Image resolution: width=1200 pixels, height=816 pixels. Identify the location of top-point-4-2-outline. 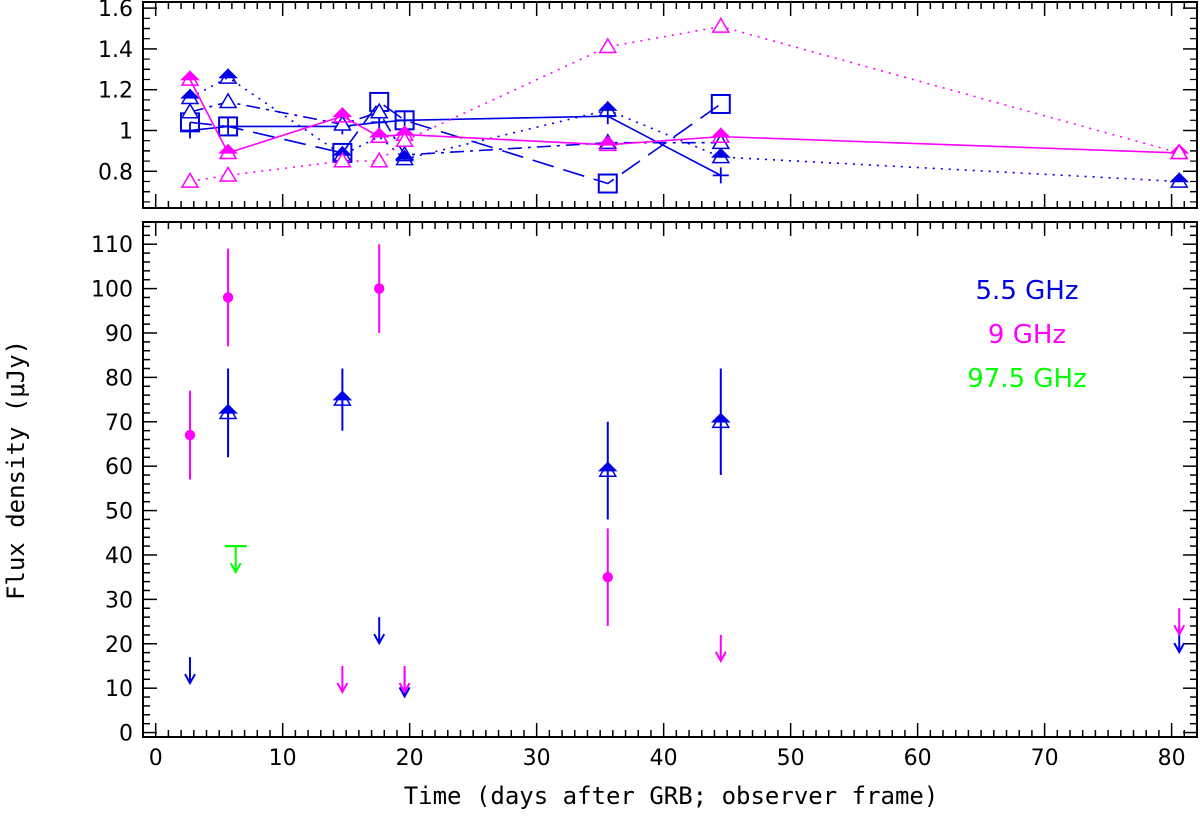
(342, 114).